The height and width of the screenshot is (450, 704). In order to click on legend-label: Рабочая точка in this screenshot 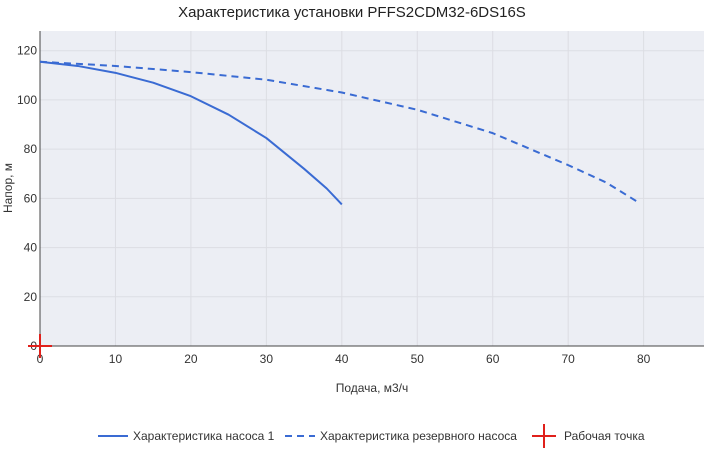, I will do `click(604, 436)`.